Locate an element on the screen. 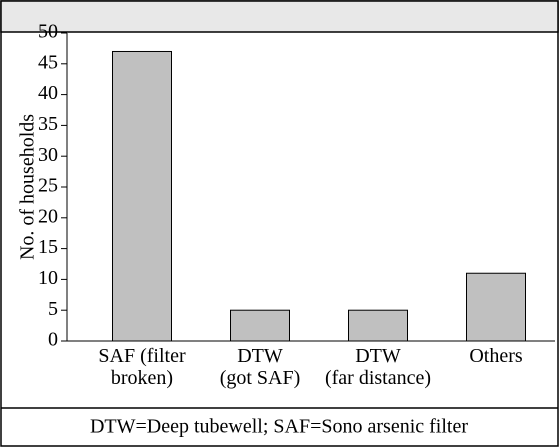  y-tick-label: 0 is located at coordinates (53, 340).